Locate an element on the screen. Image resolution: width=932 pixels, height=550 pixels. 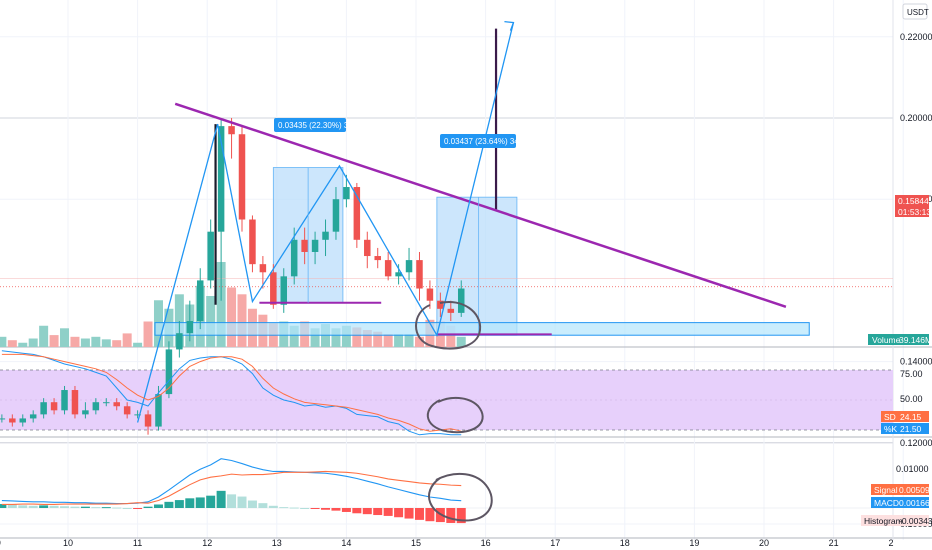
time-axis: 9 10 11 12 13 14 15 16 17 18 19 20 21 2 is located at coordinates (447, 543).